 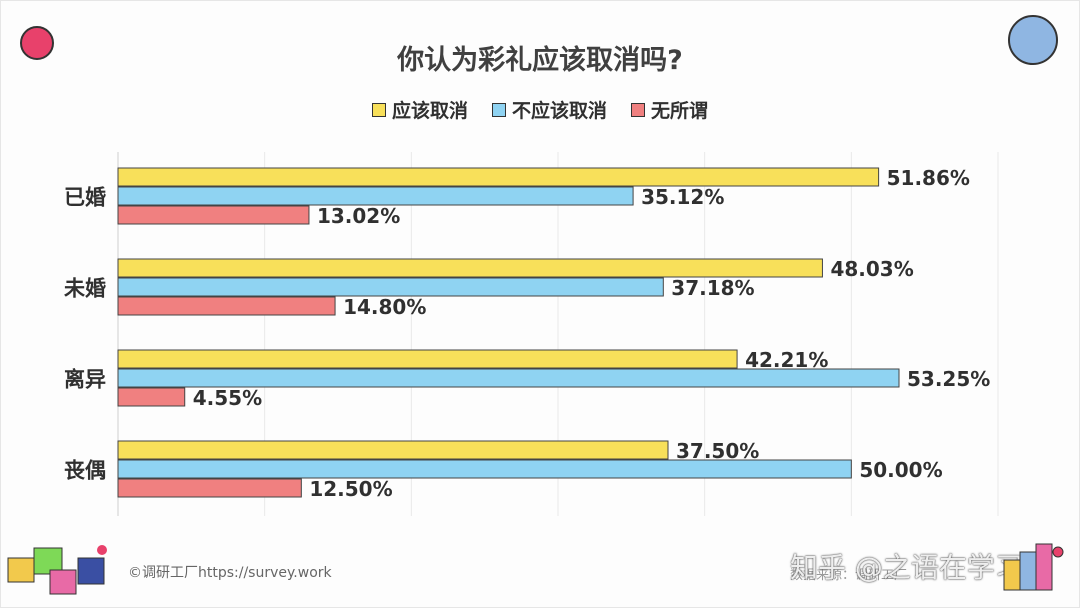 I want to click on legend-label-series-1: 不应该取消, so click(x=559, y=111).